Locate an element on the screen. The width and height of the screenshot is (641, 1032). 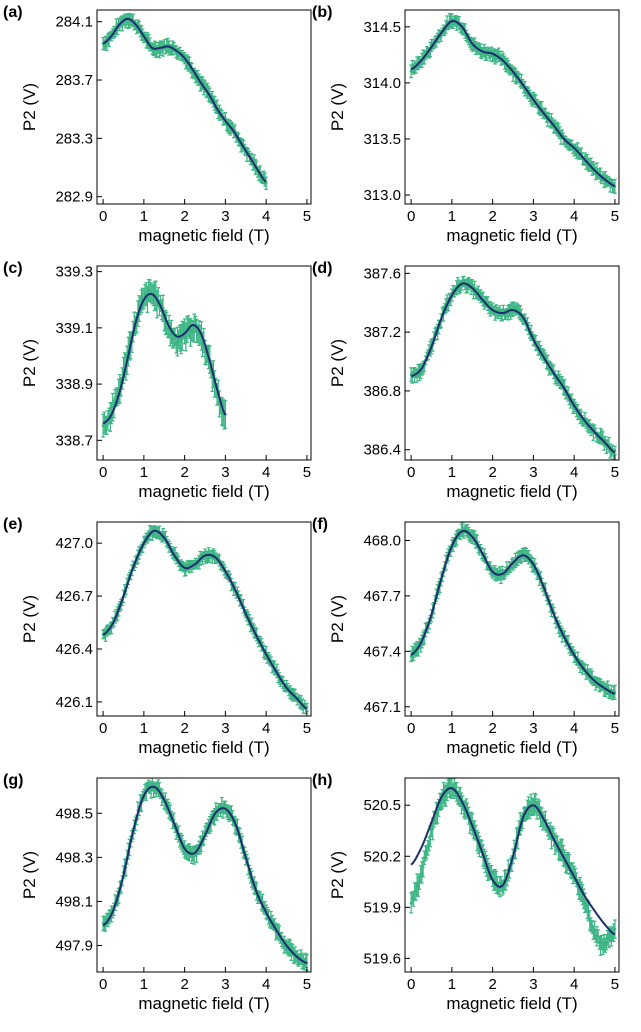
y-tick-label: 387.2 is located at coordinates (382, 332).